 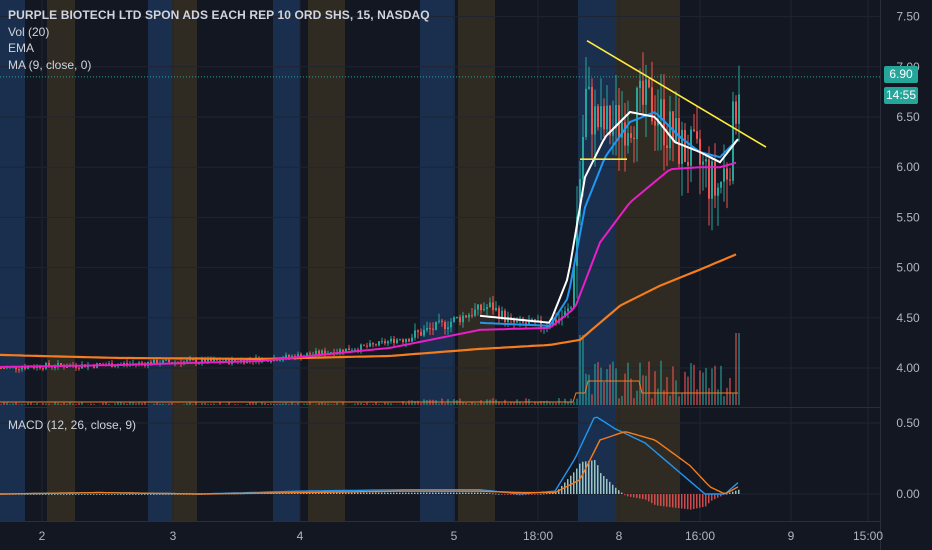 I want to click on time-tick-label: 18:00, so click(x=538, y=536).